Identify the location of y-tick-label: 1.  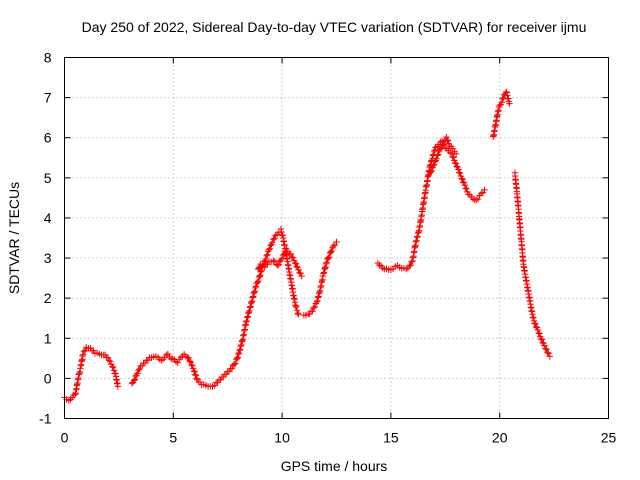
(48, 338).